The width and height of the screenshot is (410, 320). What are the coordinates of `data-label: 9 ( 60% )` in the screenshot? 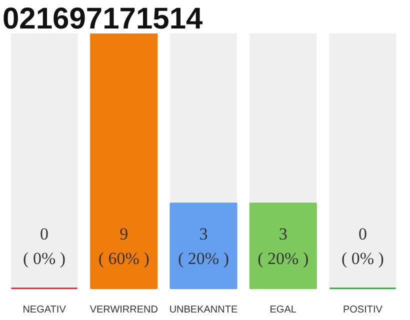 It's located at (124, 246).